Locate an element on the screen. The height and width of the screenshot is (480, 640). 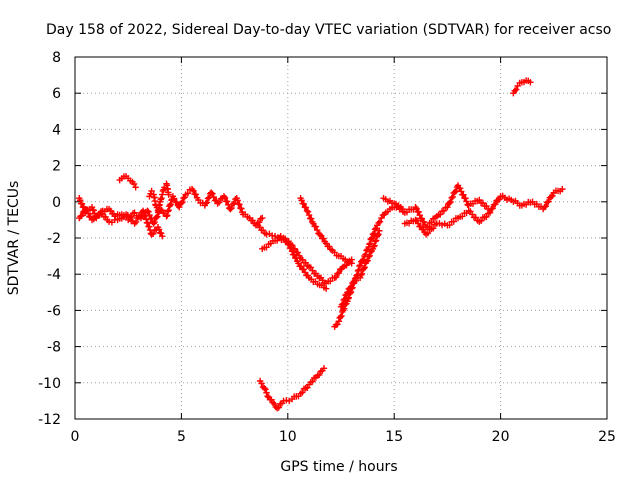
series-secondary-dip is located at coordinates (294, 263).